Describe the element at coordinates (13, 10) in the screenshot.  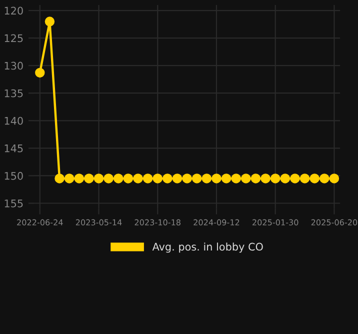
I see `y-tick-label: 120` at that location.